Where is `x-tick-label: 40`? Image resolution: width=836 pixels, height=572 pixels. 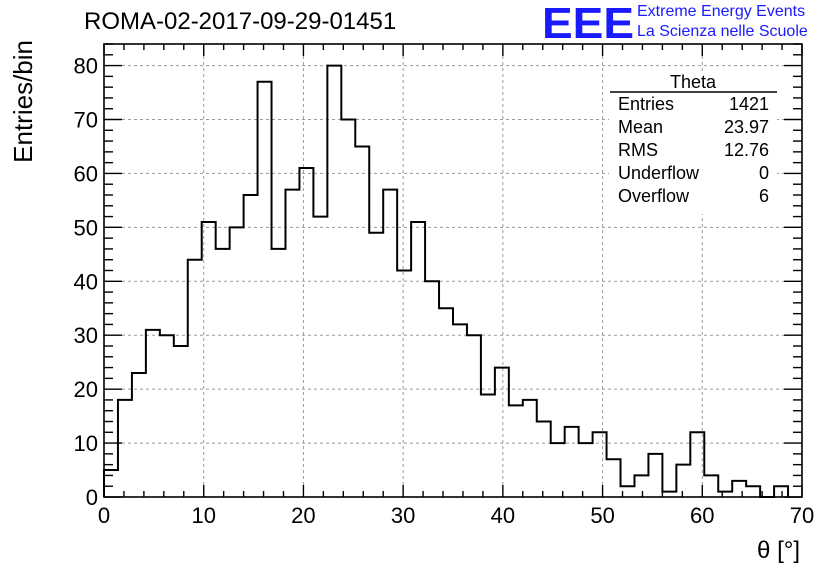
x-tick-label: 40 is located at coordinates (503, 515).